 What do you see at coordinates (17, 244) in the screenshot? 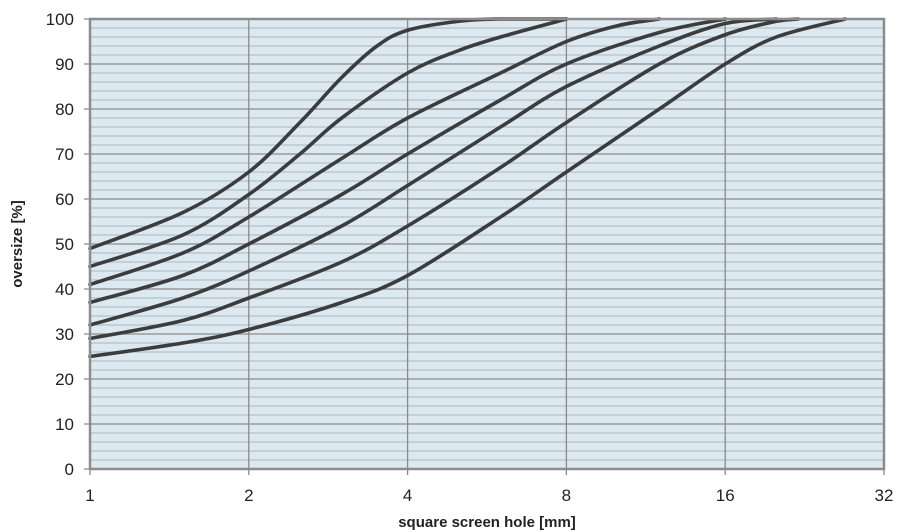
I see `y-axis-title: oversize [%]` at bounding box center [17, 244].